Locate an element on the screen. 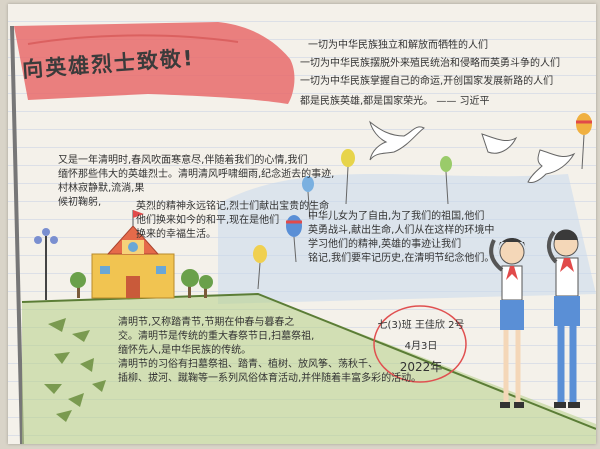 Image resolution: width=600 pixels, height=449 pixels. dove-left is located at coordinates (397, 140).